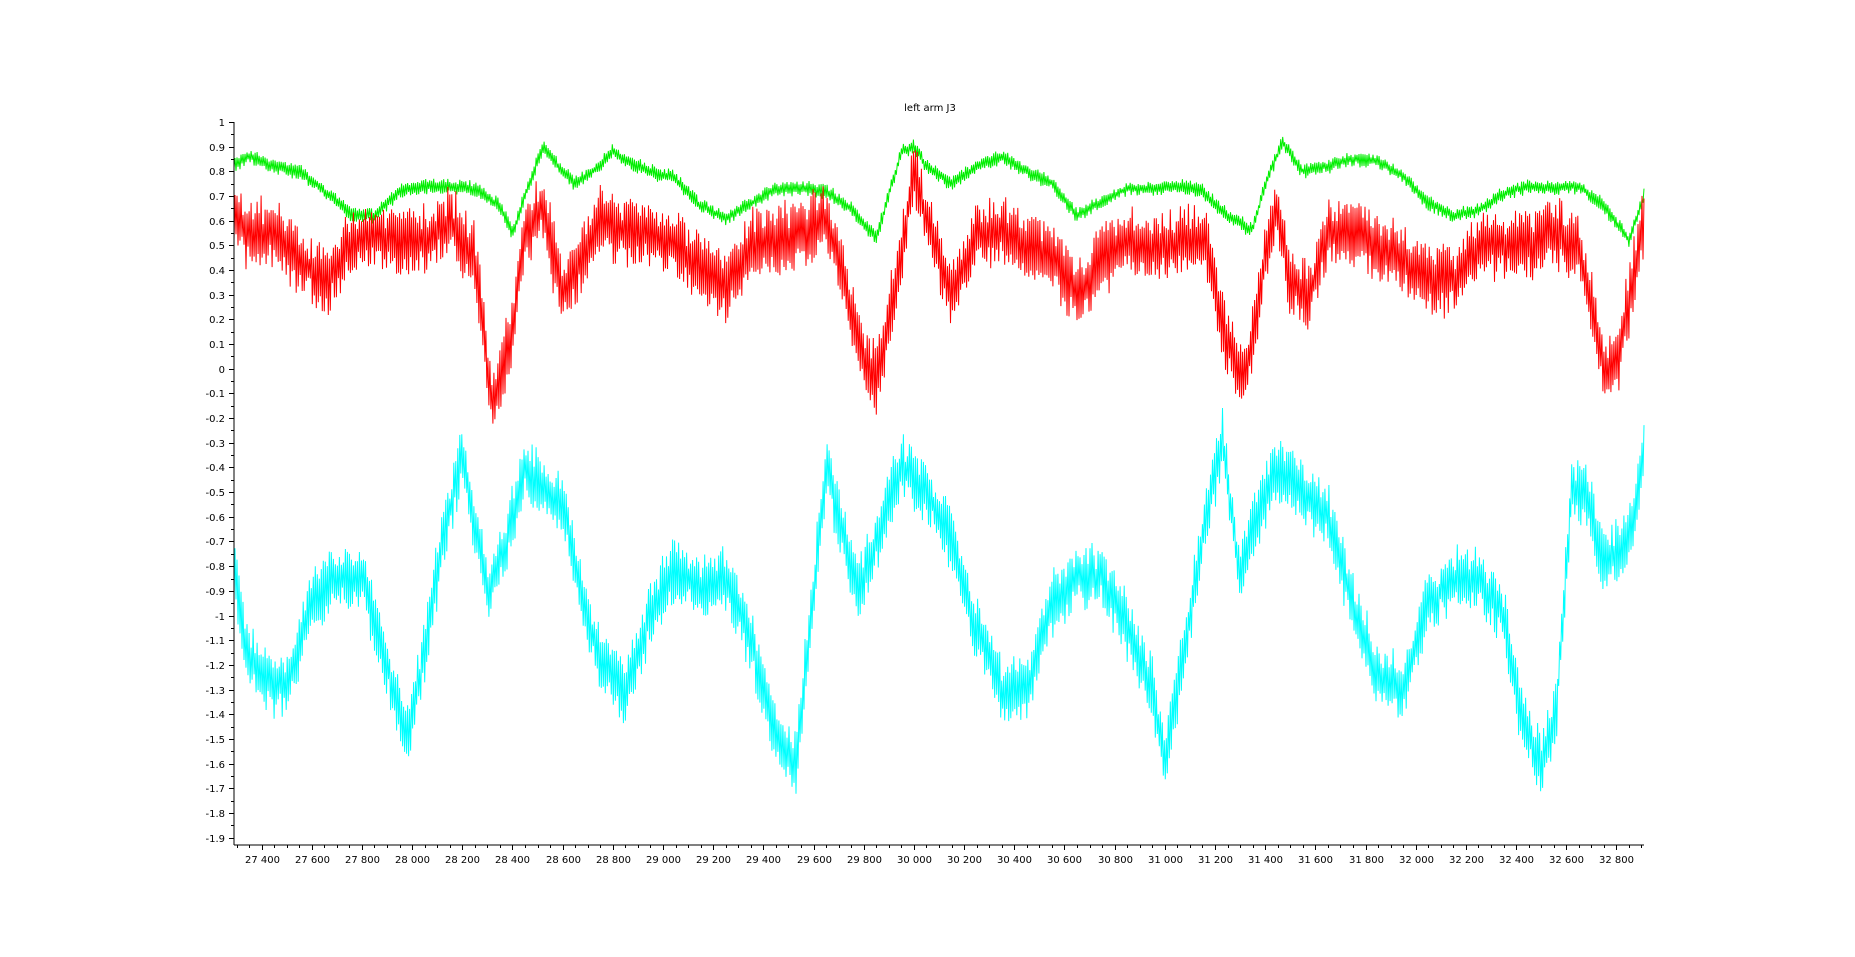 This screenshot has height=957, width=1855. What do you see at coordinates (222, 370) in the screenshot?
I see `y-tick-label: 0` at bounding box center [222, 370].